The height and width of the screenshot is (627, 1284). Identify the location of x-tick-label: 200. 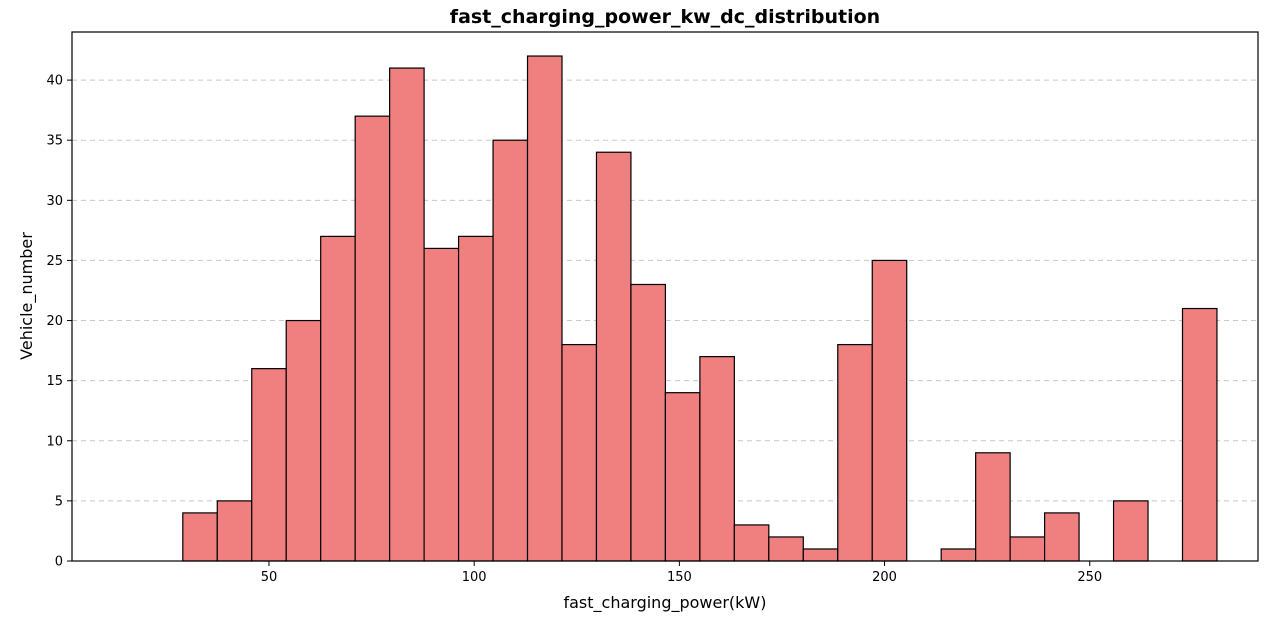
(884, 577).